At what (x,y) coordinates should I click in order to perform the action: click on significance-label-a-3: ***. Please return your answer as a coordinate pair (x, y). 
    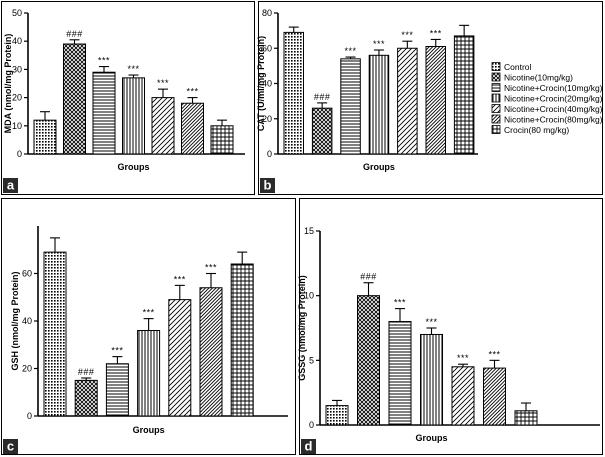
    Looking at the image, I should click on (104, 61).